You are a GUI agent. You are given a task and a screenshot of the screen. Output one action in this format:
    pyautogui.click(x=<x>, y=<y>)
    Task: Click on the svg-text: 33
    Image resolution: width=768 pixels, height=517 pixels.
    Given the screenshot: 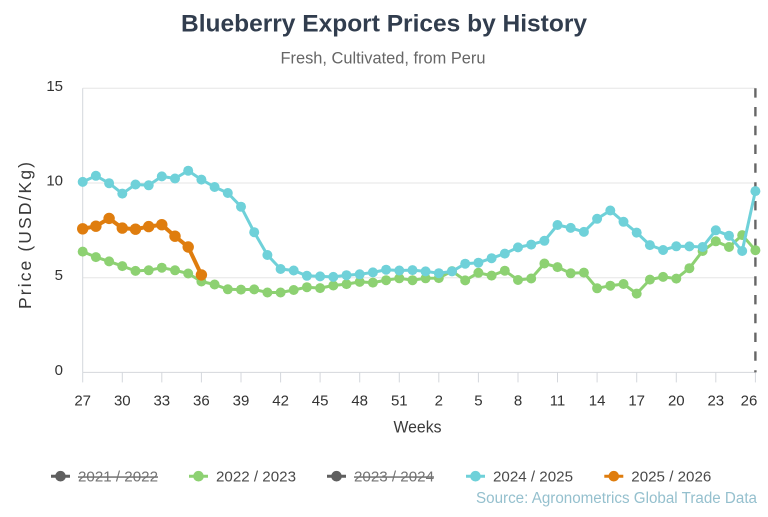 What is the action you would take?
    pyautogui.click(x=161, y=401)
    